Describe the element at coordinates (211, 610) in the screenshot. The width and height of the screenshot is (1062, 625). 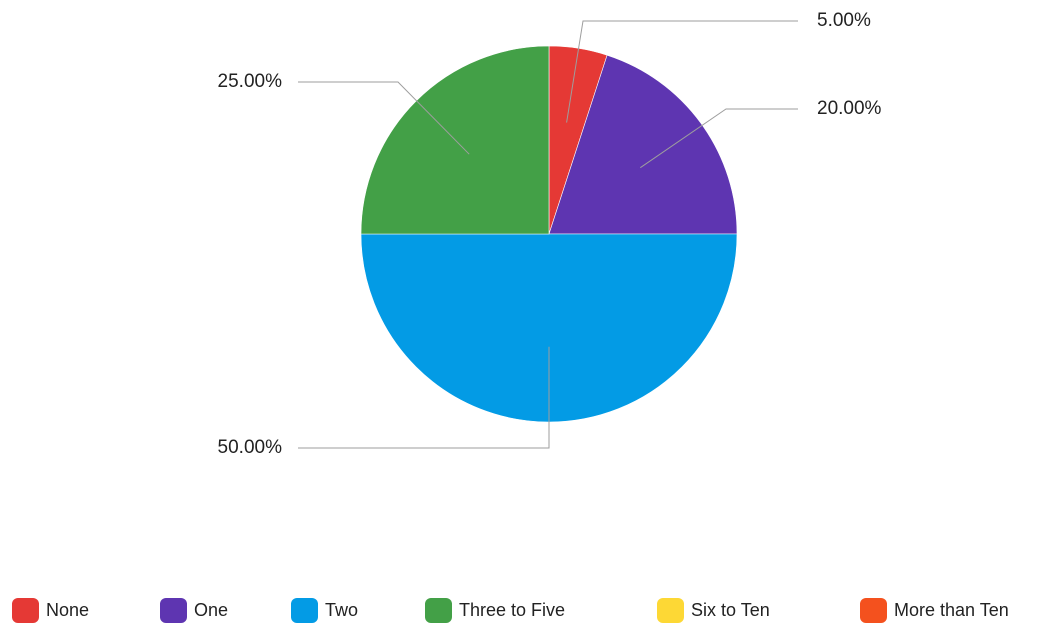
I see `legend-label-one: One` at that location.